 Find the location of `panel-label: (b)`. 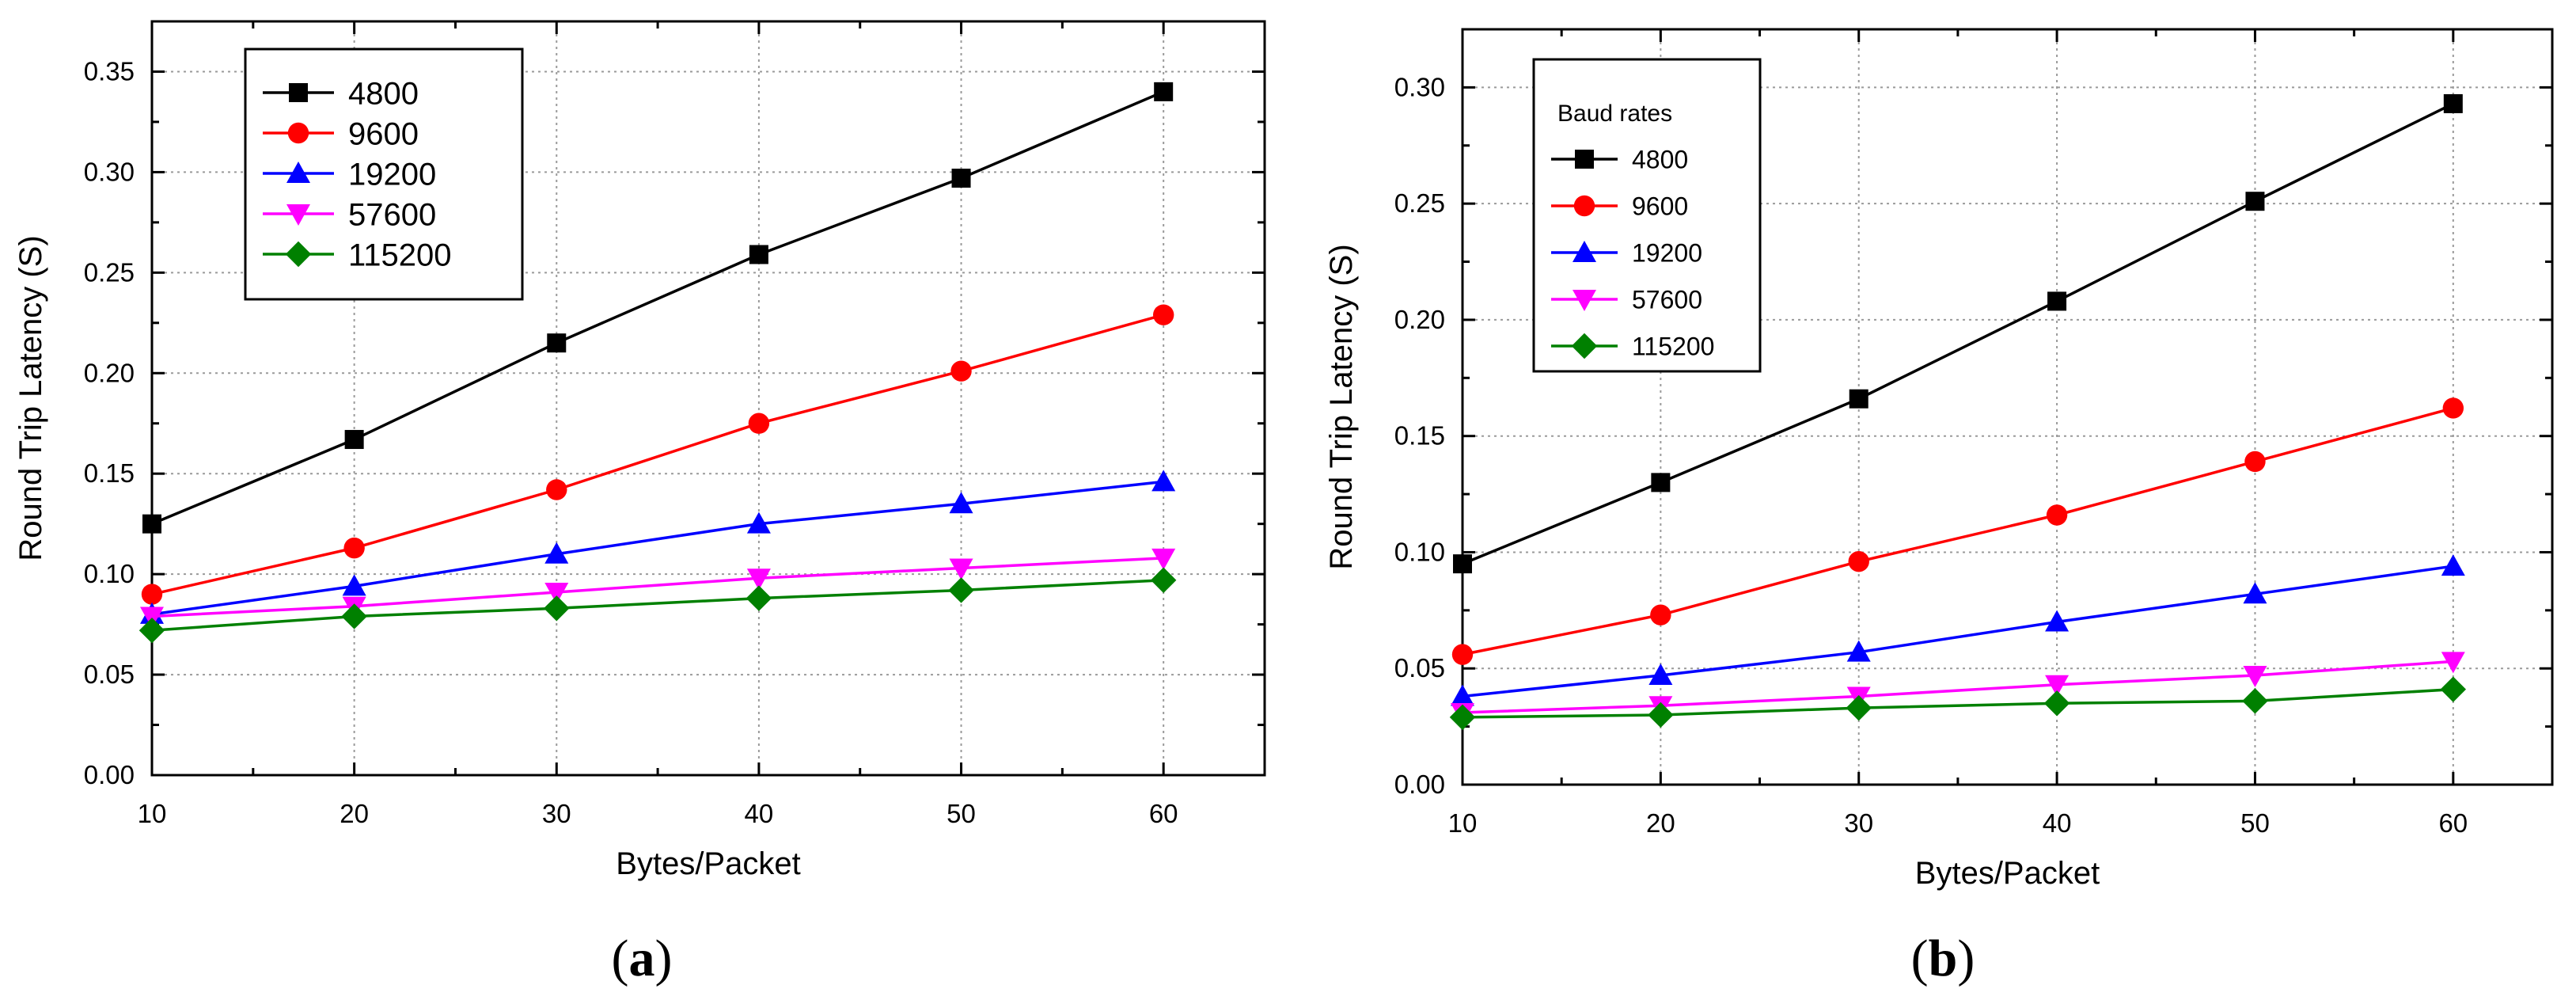

panel-label: (b) is located at coordinates (1943, 958).